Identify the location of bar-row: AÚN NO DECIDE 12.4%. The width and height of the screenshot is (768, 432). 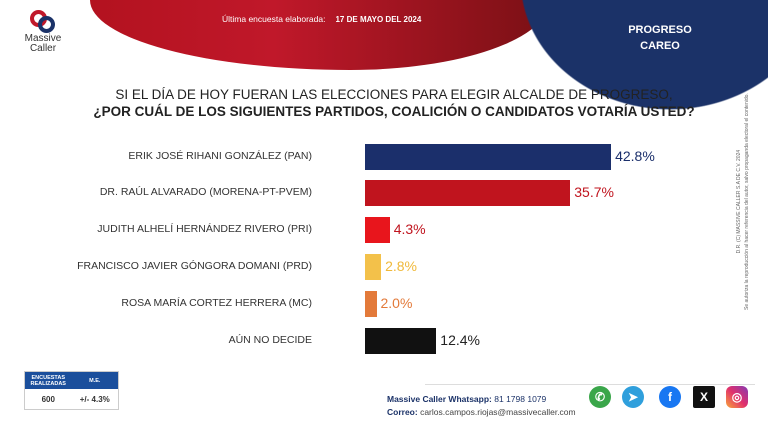
(360, 341).